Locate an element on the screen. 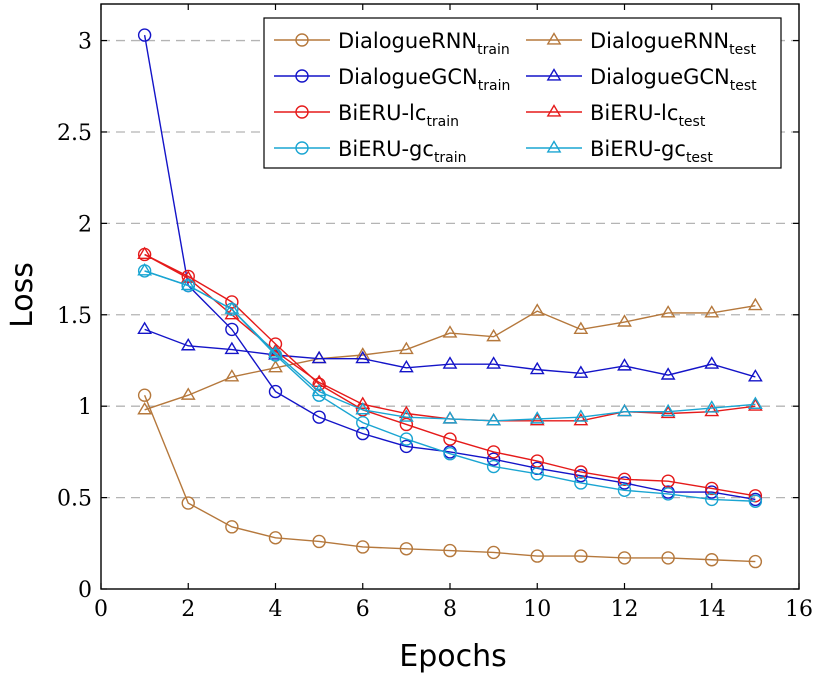 This screenshot has height=679, width=829. y-tick-label: 1.5 is located at coordinates (74, 316).